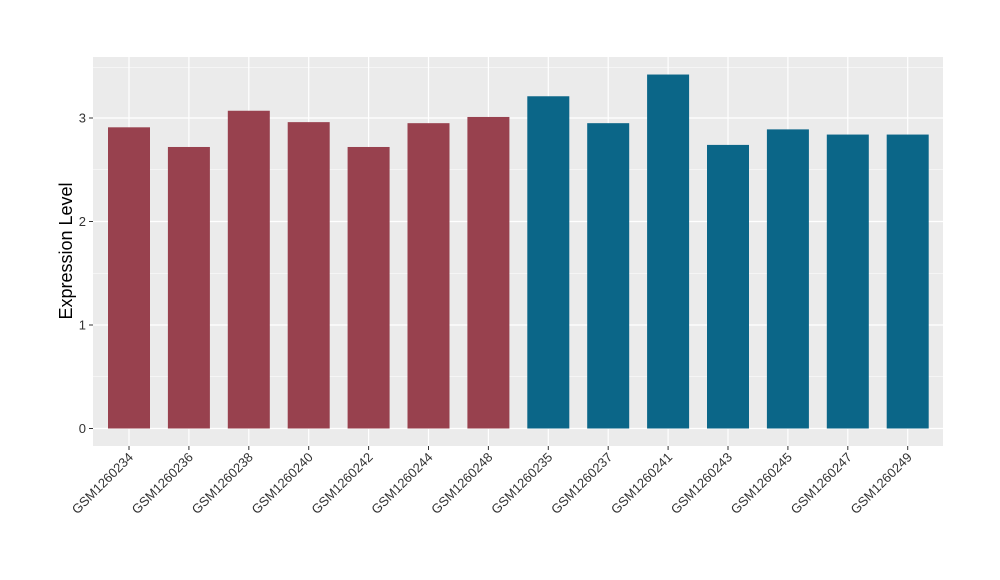 Image resolution: width=1000 pixels, height=580 pixels. What do you see at coordinates (787, 279) in the screenshot?
I see `bar-GSM1260245` at bounding box center [787, 279].